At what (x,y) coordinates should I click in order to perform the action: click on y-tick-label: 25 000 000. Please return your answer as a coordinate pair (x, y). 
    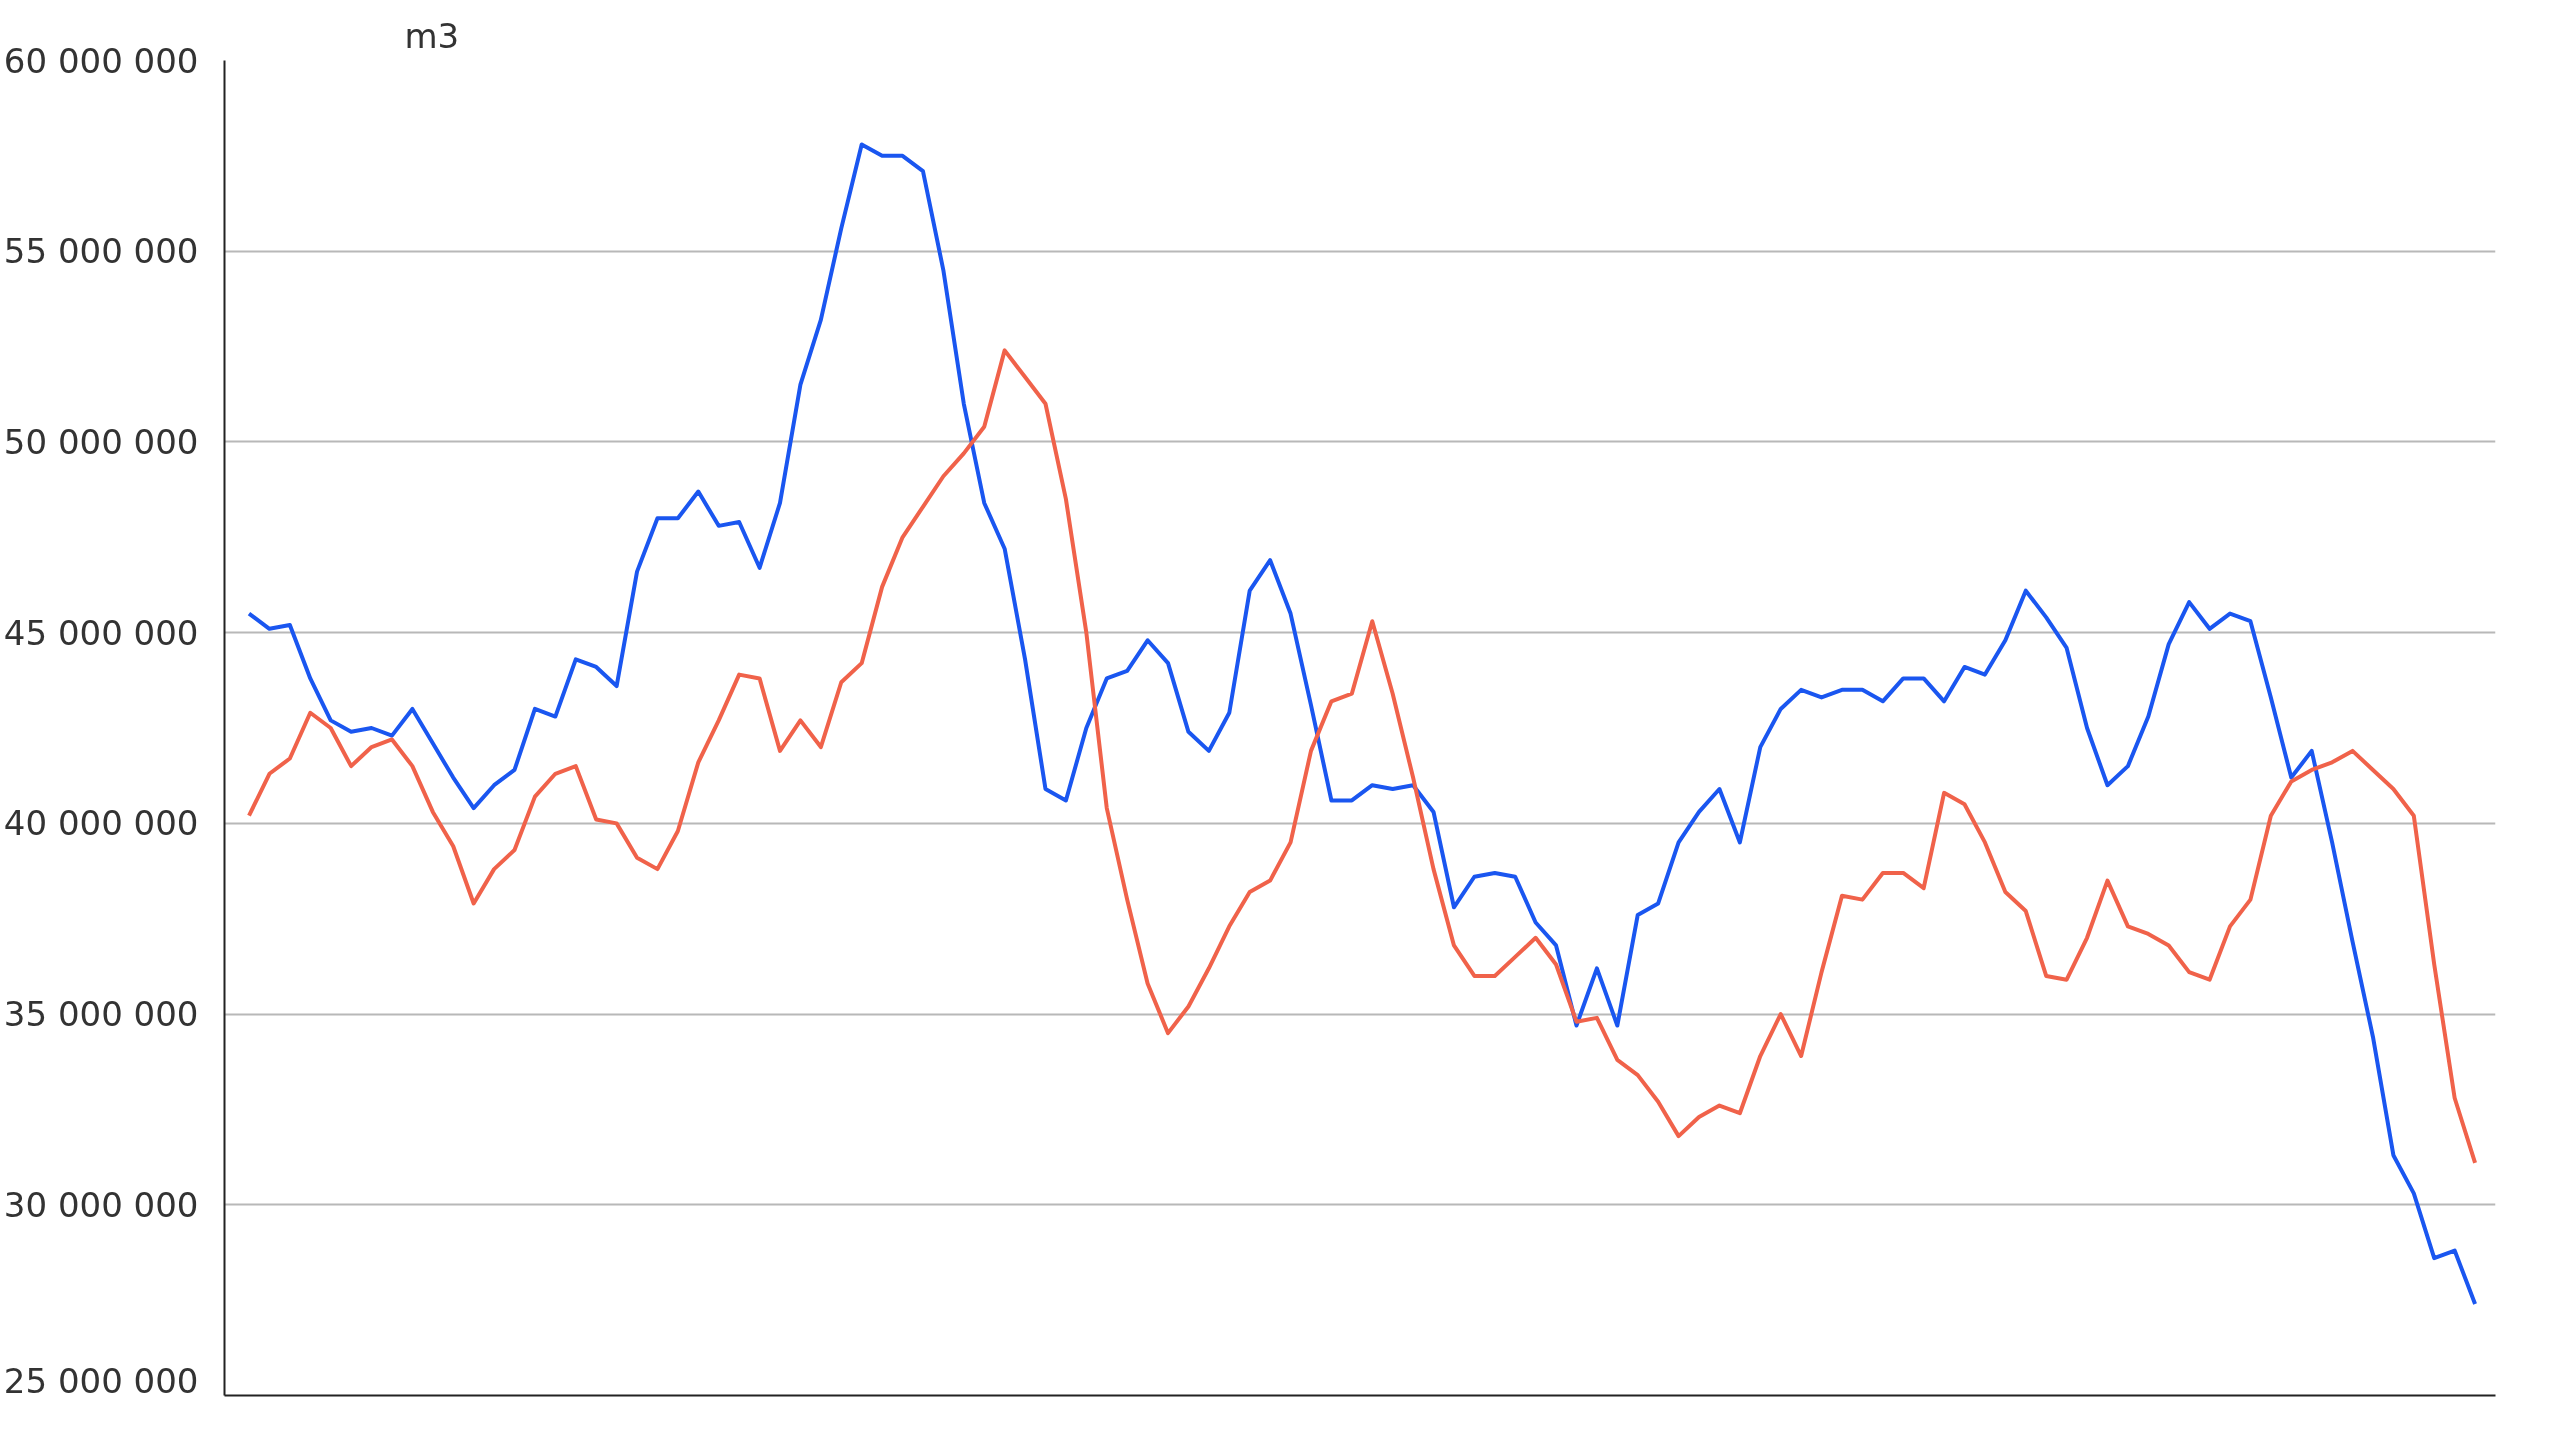
    Looking at the image, I should click on (101, 1380).